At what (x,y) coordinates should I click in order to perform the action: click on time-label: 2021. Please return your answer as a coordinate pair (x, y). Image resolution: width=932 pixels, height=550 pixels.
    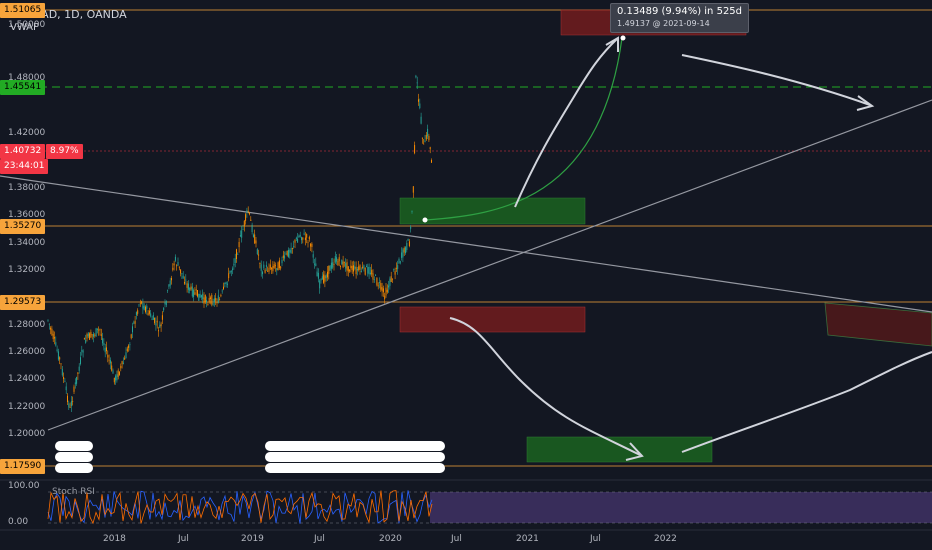
    Looking at the image, I should click on (527, 539).